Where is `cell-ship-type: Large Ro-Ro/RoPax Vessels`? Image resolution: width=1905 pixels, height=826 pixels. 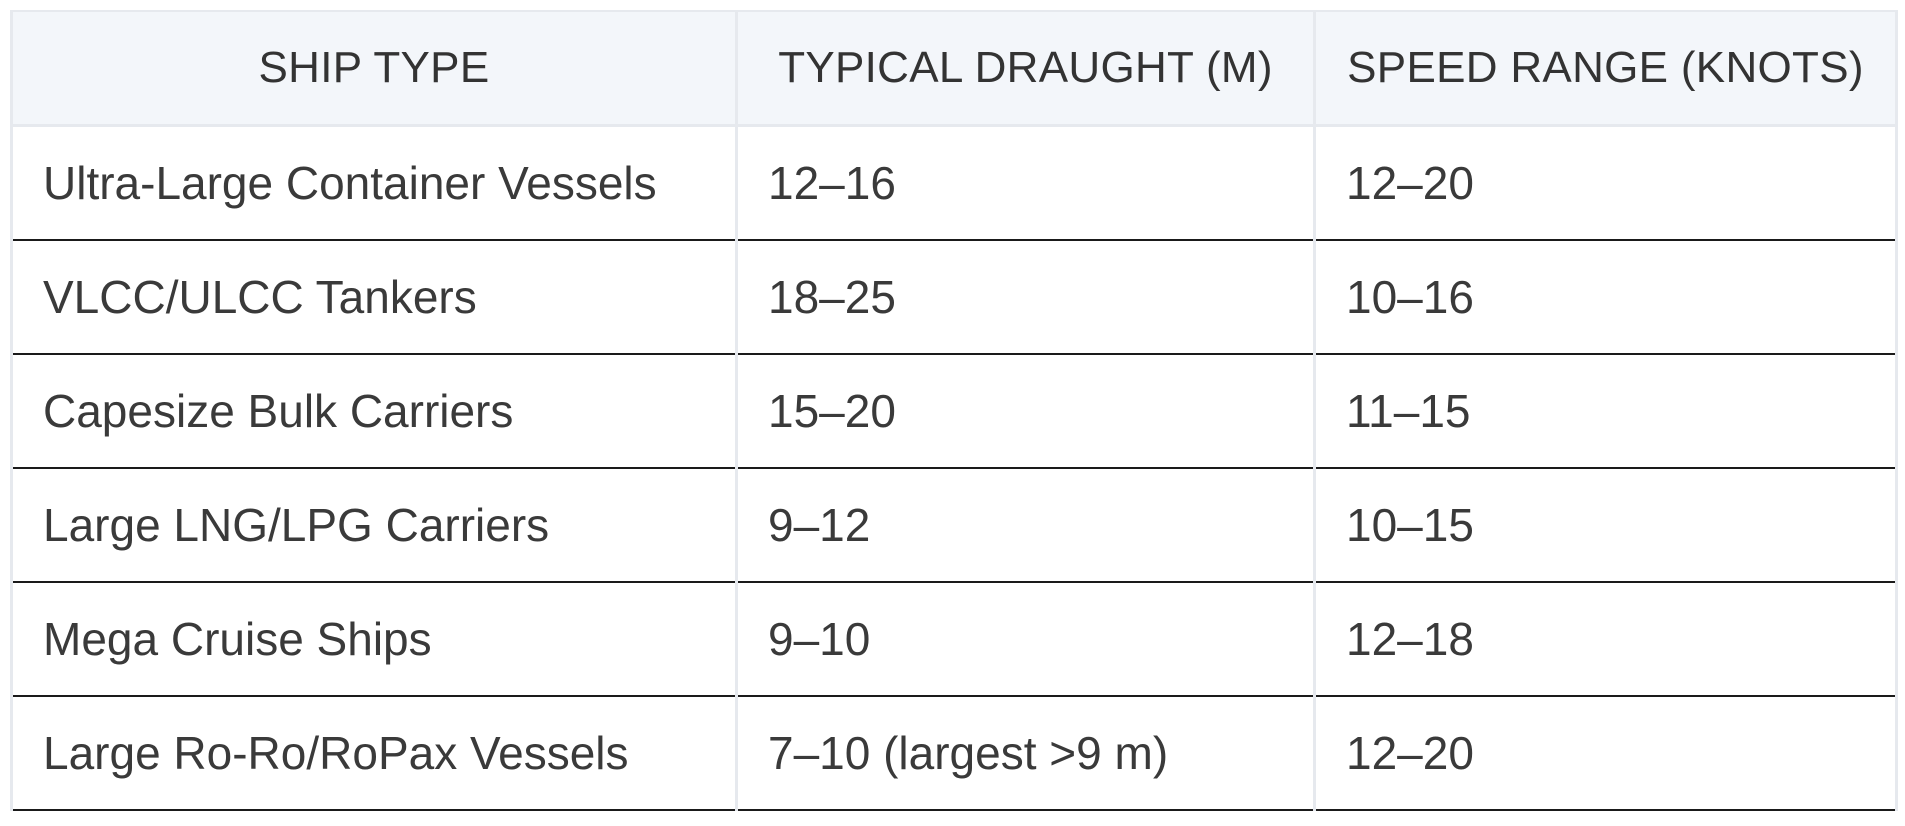
cell-ship-type: Large Ro-Ro/RoPax Vessels is located at coordinates (374, 753).